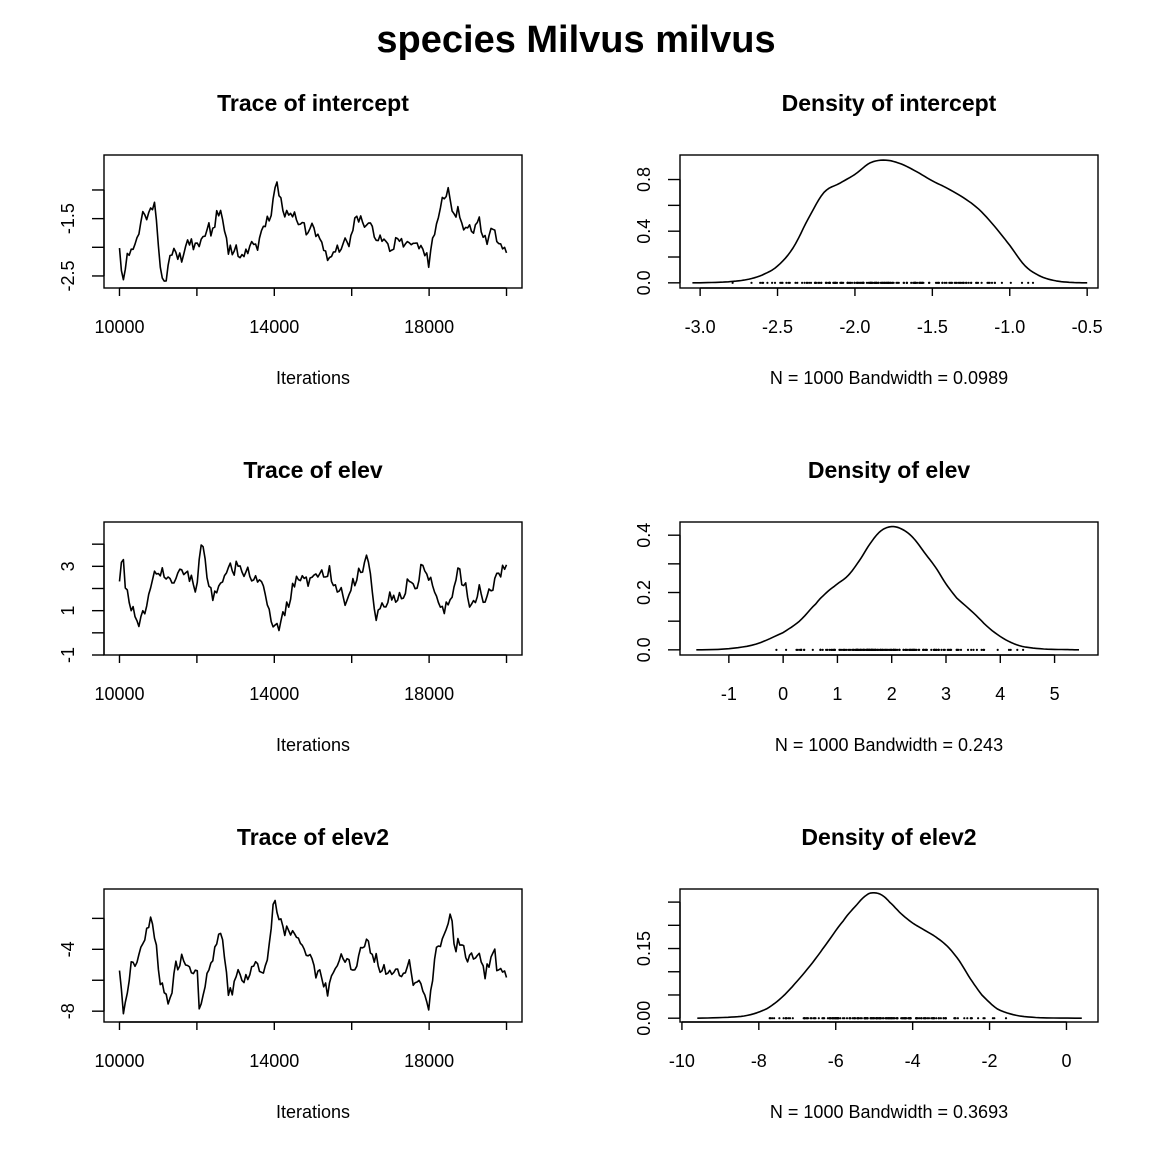 Image resolution: width=1152 pixels, height=1152 pixels. Describe the element at coordinates (854, 327) in the screenshot. I see `x-tick-label: -2.0` at that location.